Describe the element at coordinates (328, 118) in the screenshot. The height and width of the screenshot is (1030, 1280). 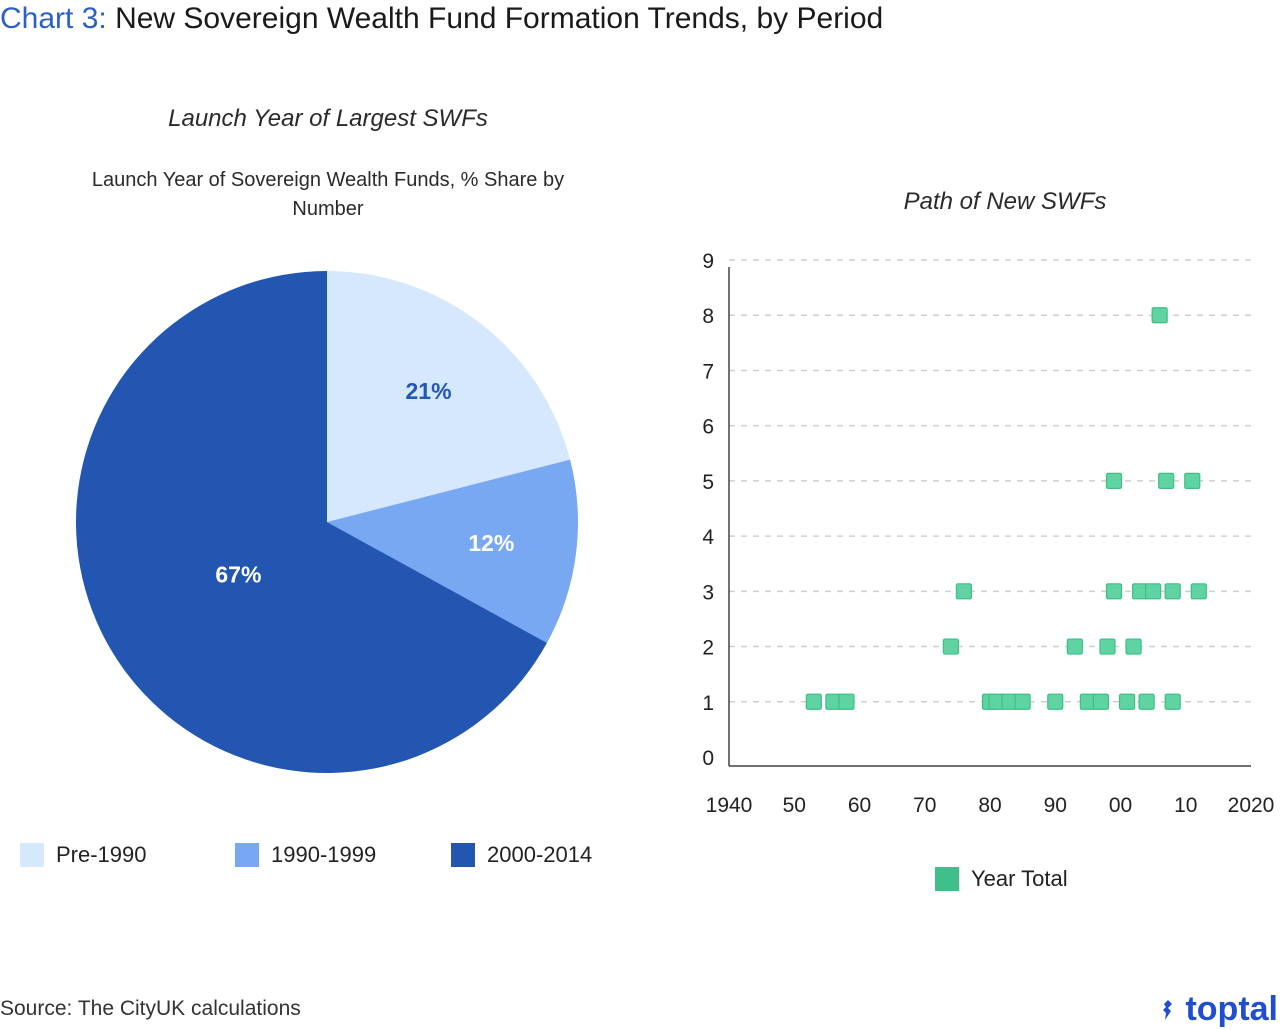
I see `pie-chart-title: Launch Year of Largest SWFs` at that location.